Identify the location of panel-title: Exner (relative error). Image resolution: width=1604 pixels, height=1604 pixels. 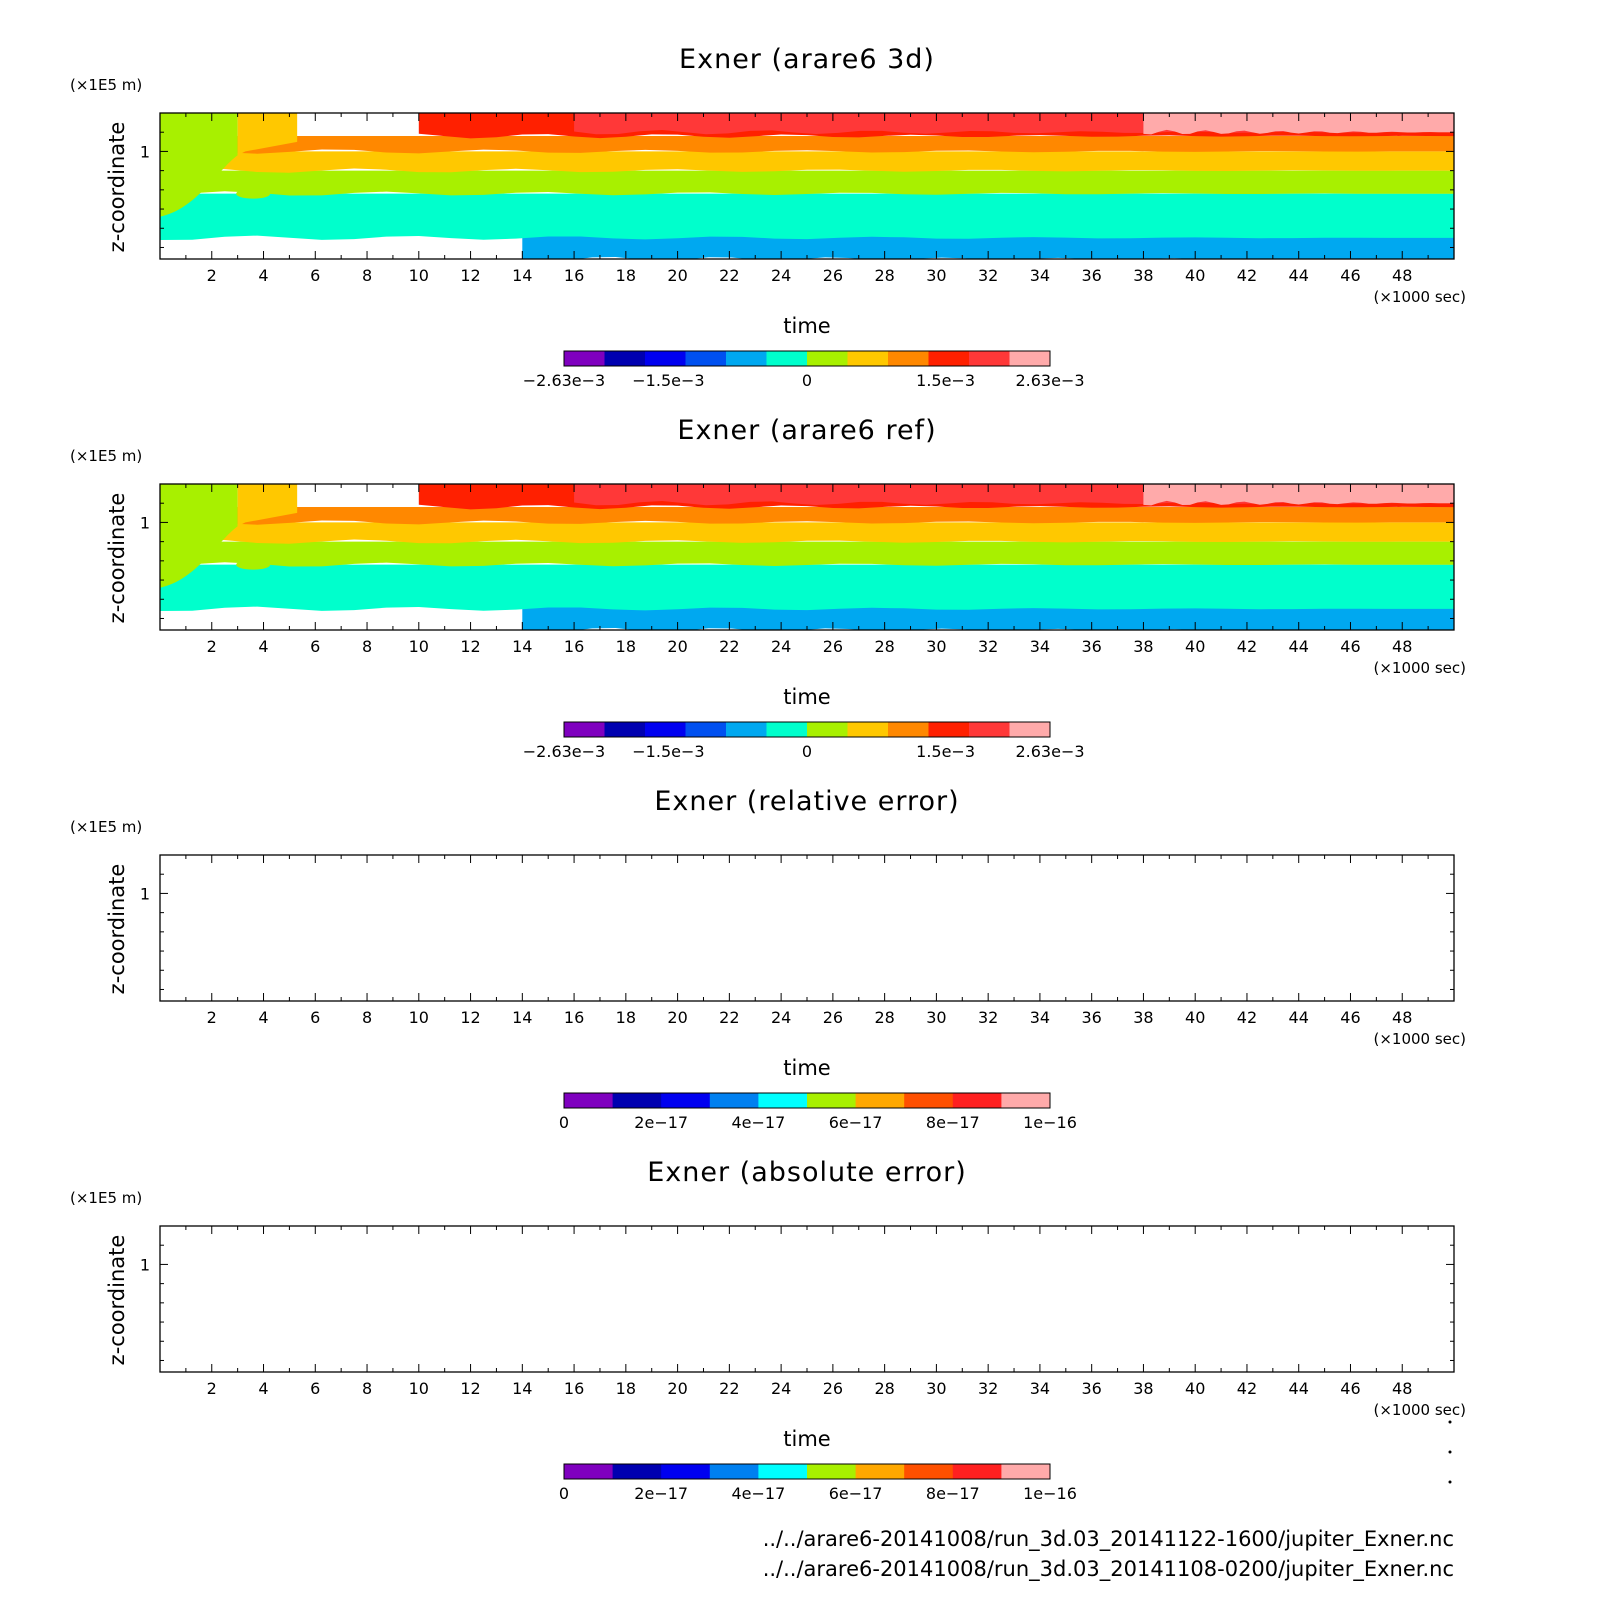
(806, 801).